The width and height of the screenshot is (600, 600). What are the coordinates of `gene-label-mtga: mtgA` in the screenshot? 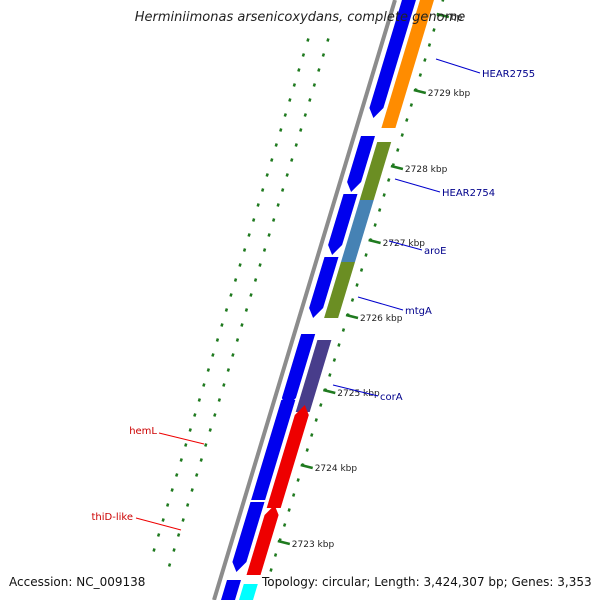 It's located at (418, 311).